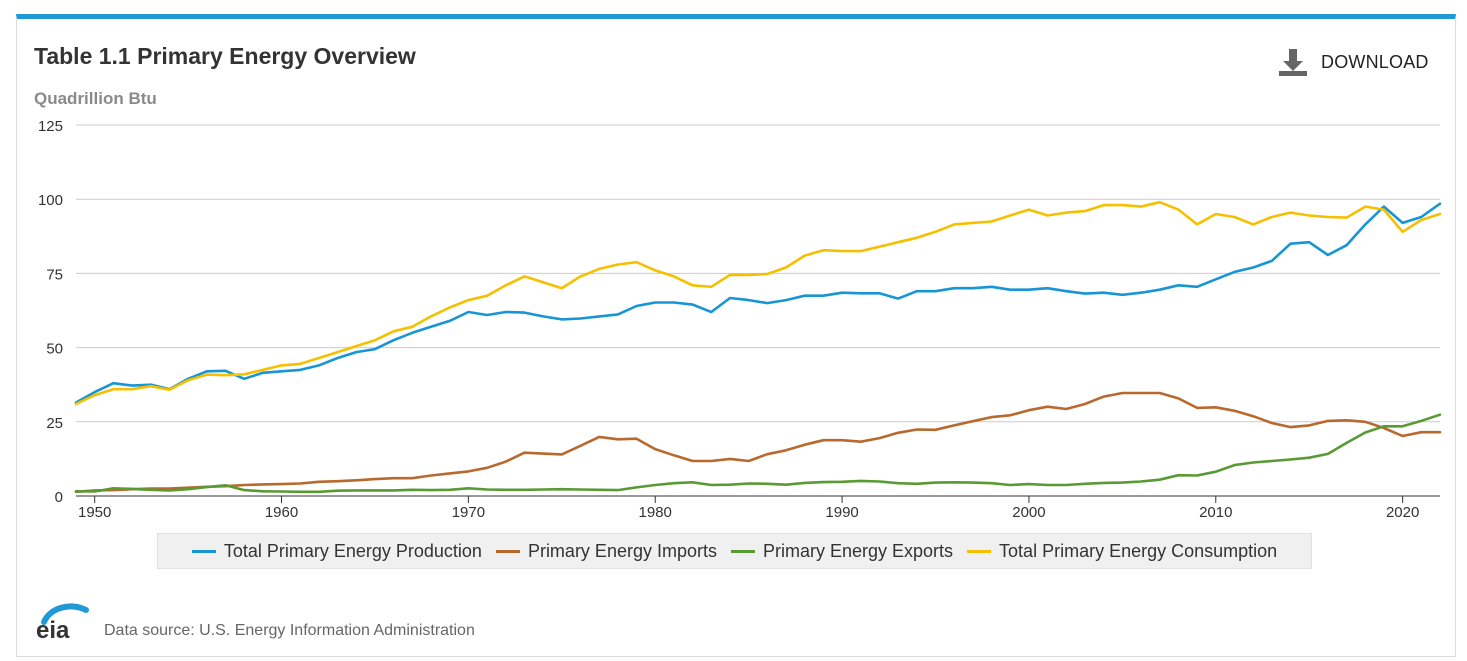  I want to click on legend-item: Primary Energy Imports, so click(606, 551).